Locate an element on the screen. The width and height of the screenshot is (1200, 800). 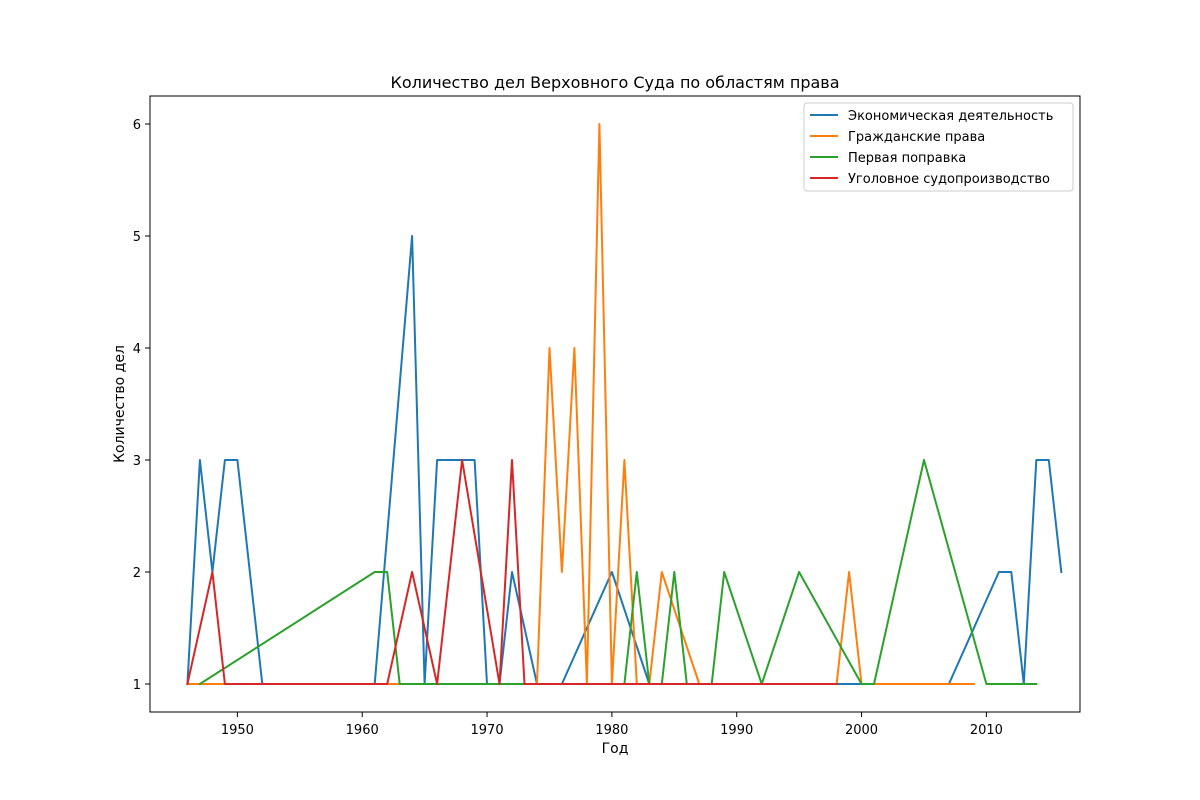
y-axis-ticks: 1 2 3 4 5 6 is located at coordinates (141, 405).